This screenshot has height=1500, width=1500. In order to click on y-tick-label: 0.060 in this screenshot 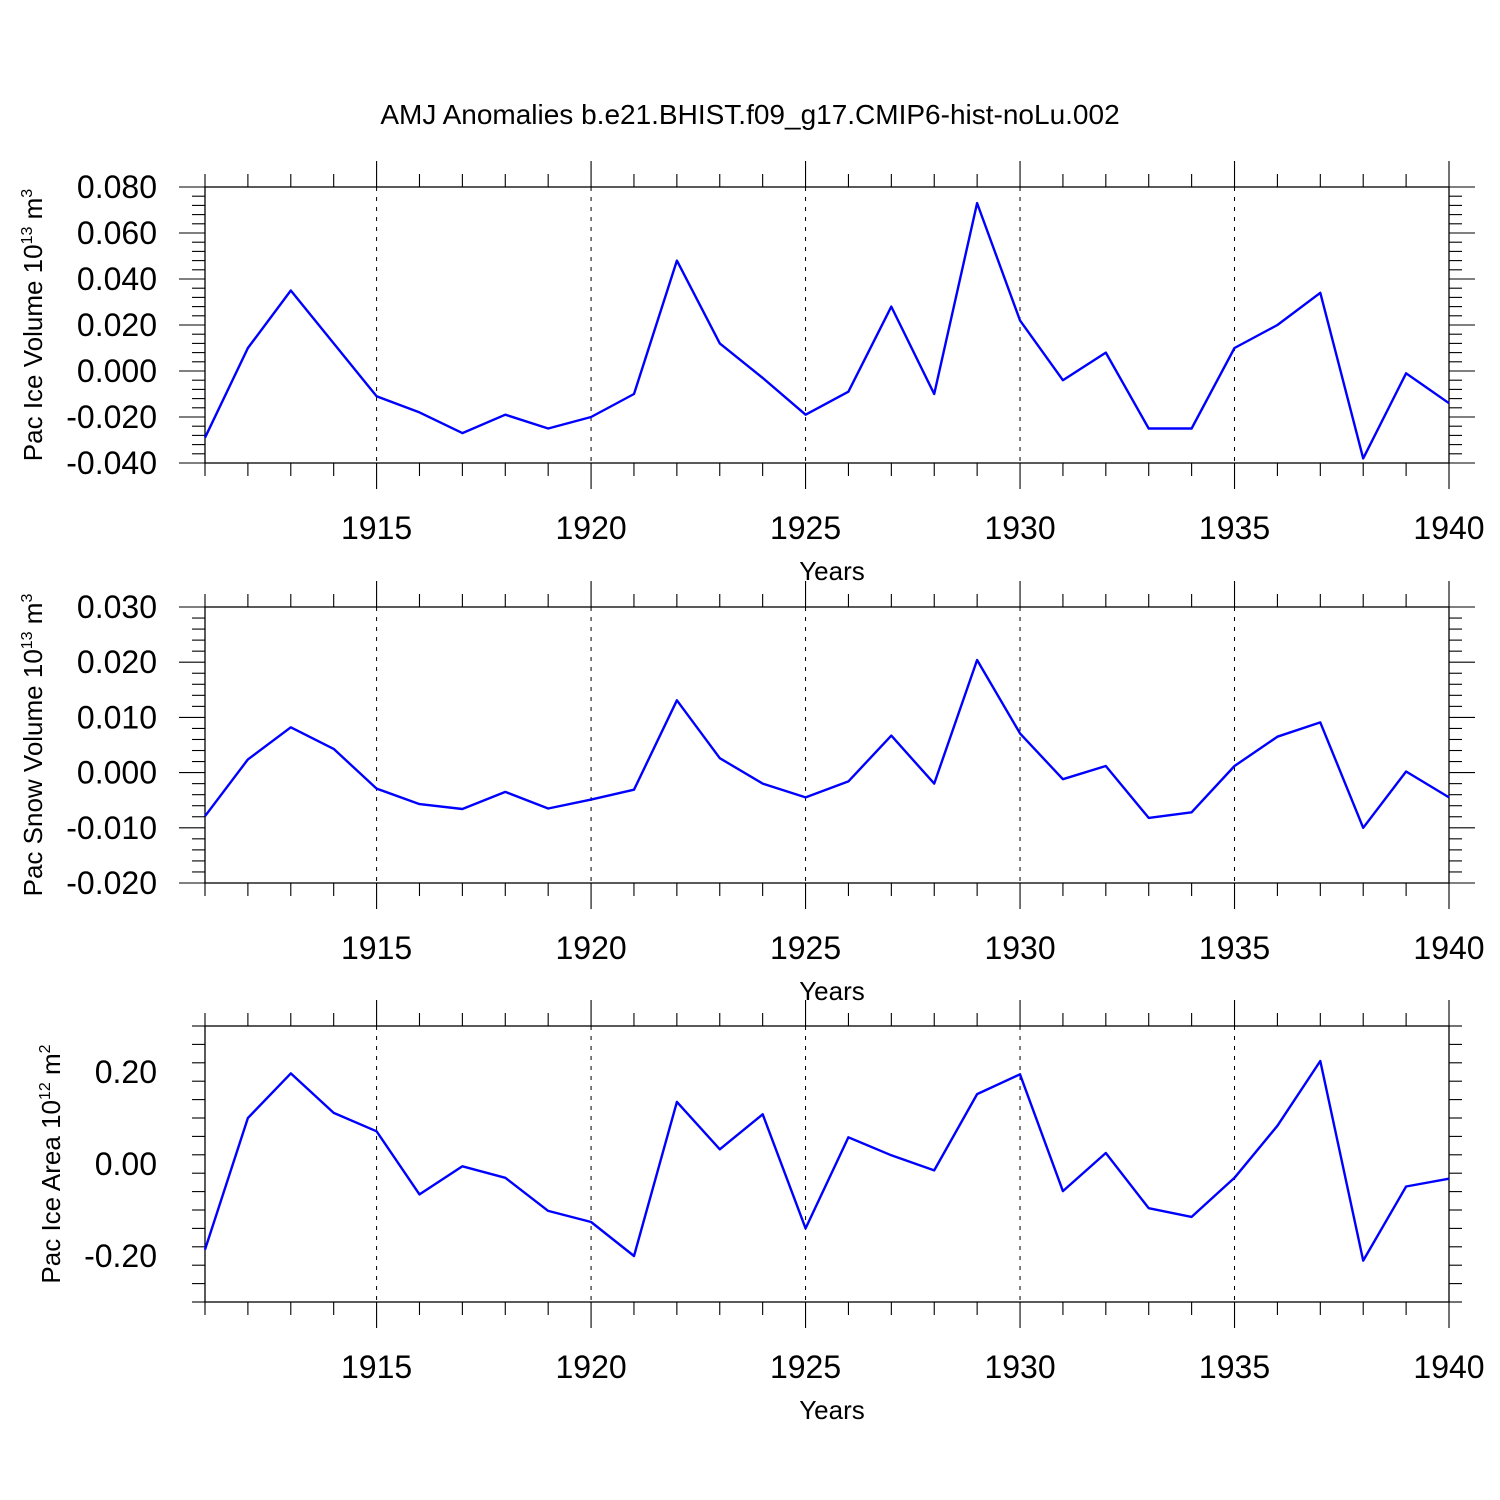, I will do `click(117, 233)`.